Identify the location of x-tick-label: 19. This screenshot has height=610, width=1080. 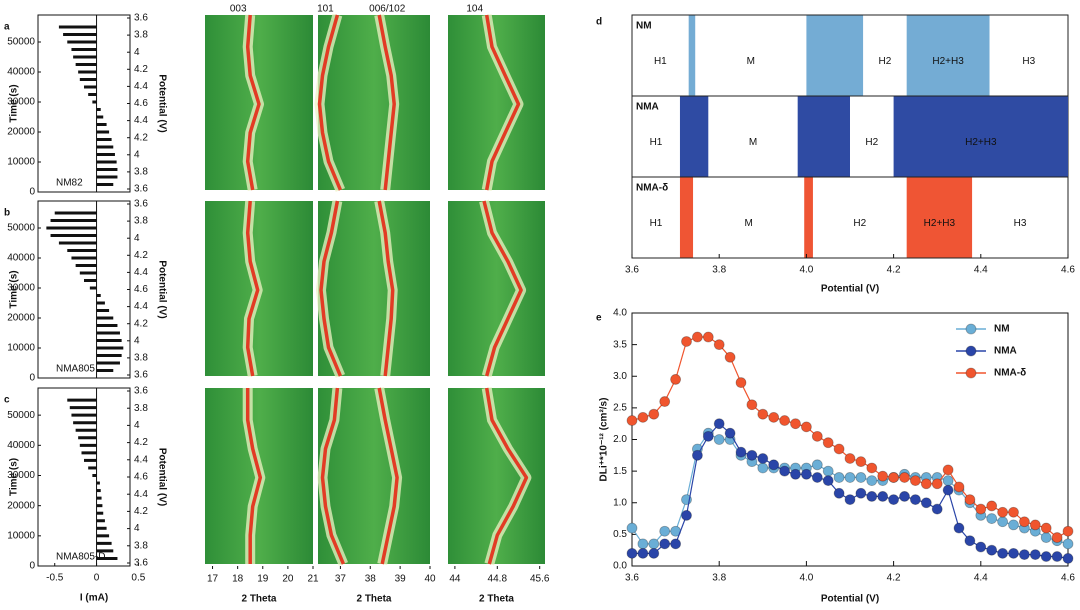
(263, 579).